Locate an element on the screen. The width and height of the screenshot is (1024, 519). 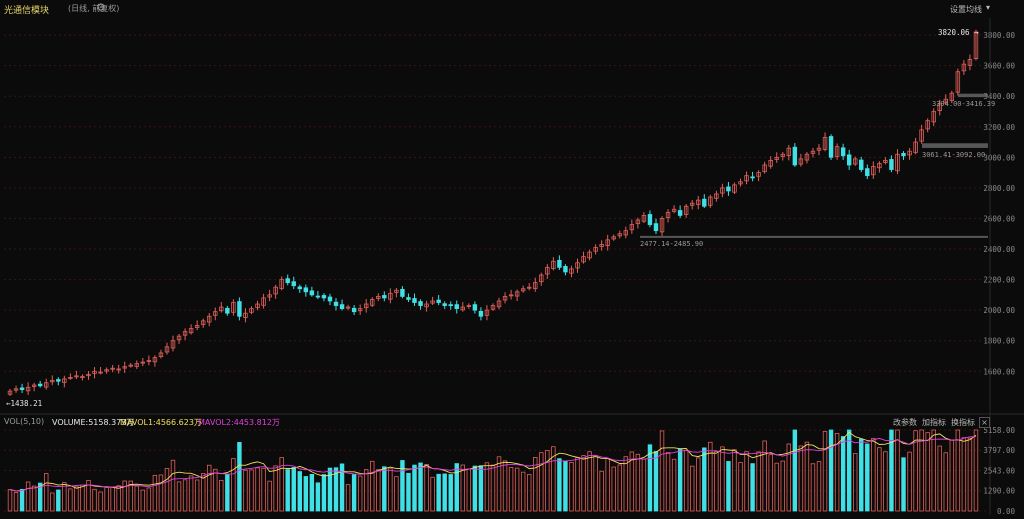
add-indicator-button: 加指标 is located at coordinates (934, 422).